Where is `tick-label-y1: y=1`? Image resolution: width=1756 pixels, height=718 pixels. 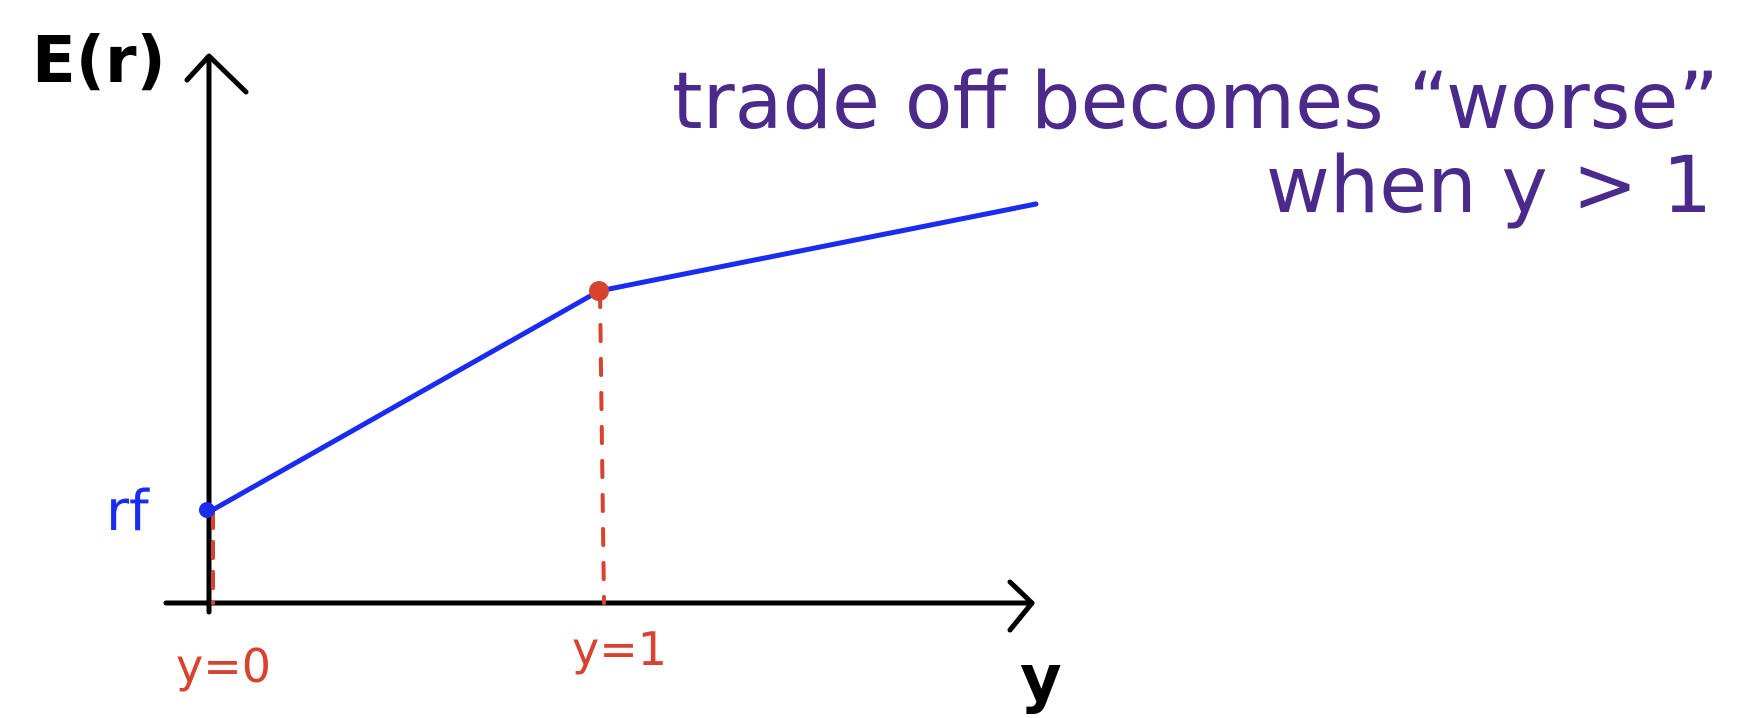 tick-label-y1: y=1 is located at coordinates (619, 649).